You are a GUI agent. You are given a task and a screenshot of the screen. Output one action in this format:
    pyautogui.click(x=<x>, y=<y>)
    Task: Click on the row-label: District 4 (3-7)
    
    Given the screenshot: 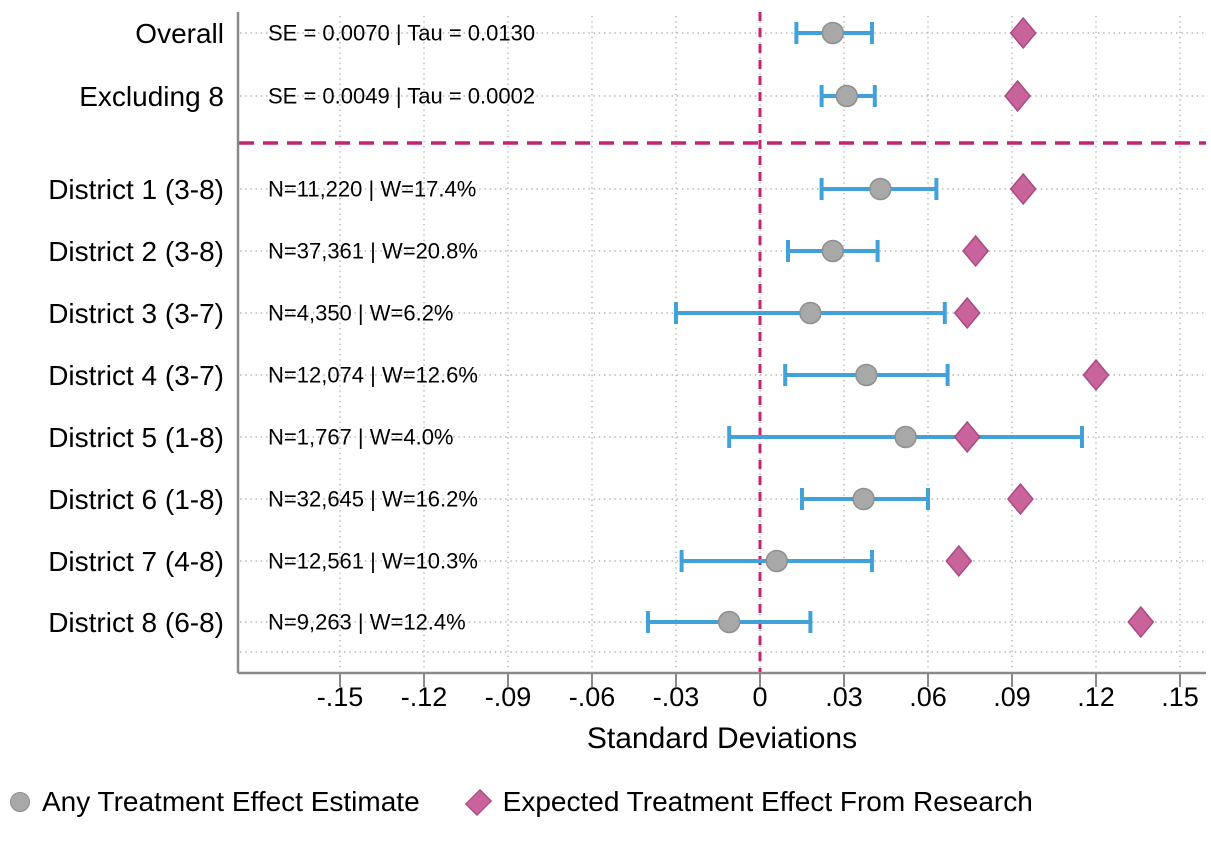 What is the action you would take?
    pyautogui.click(x=136, y=375)
    